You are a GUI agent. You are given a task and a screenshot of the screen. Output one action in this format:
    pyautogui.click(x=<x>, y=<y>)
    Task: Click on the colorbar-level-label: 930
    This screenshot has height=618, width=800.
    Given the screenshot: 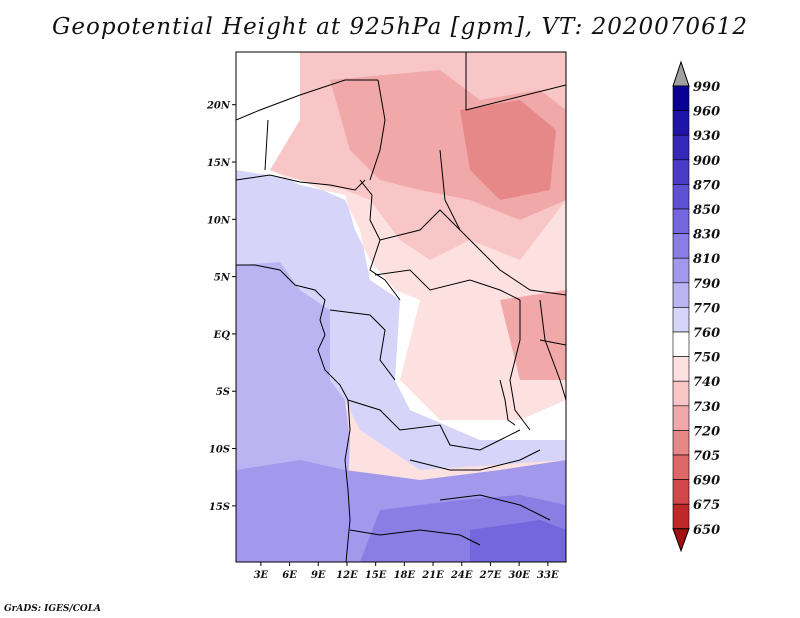 What is the action you would take?
    pyautogui.click(x=706, y=136)
    